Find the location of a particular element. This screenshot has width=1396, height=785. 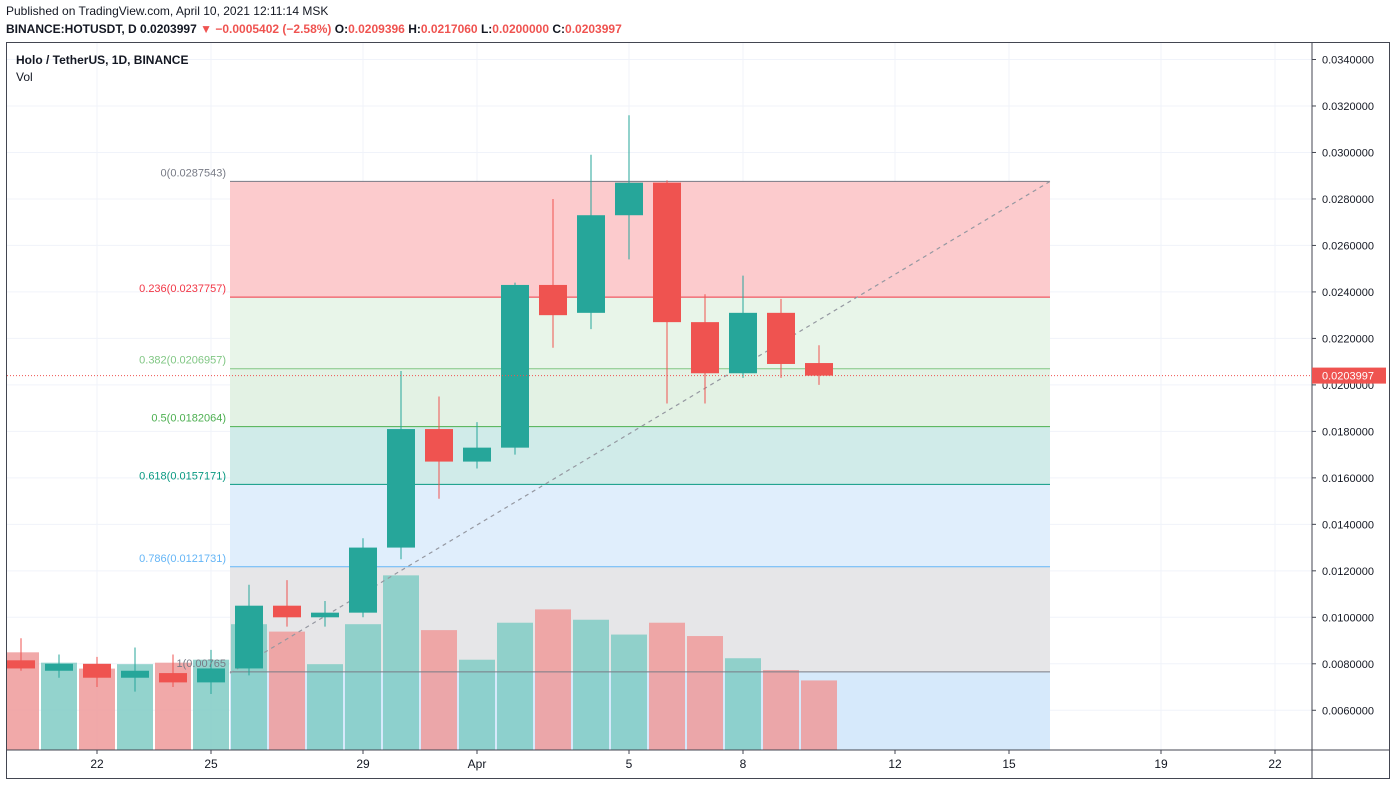

y-tick-label: 0.0220000 is located at coordinates (1348, 339).